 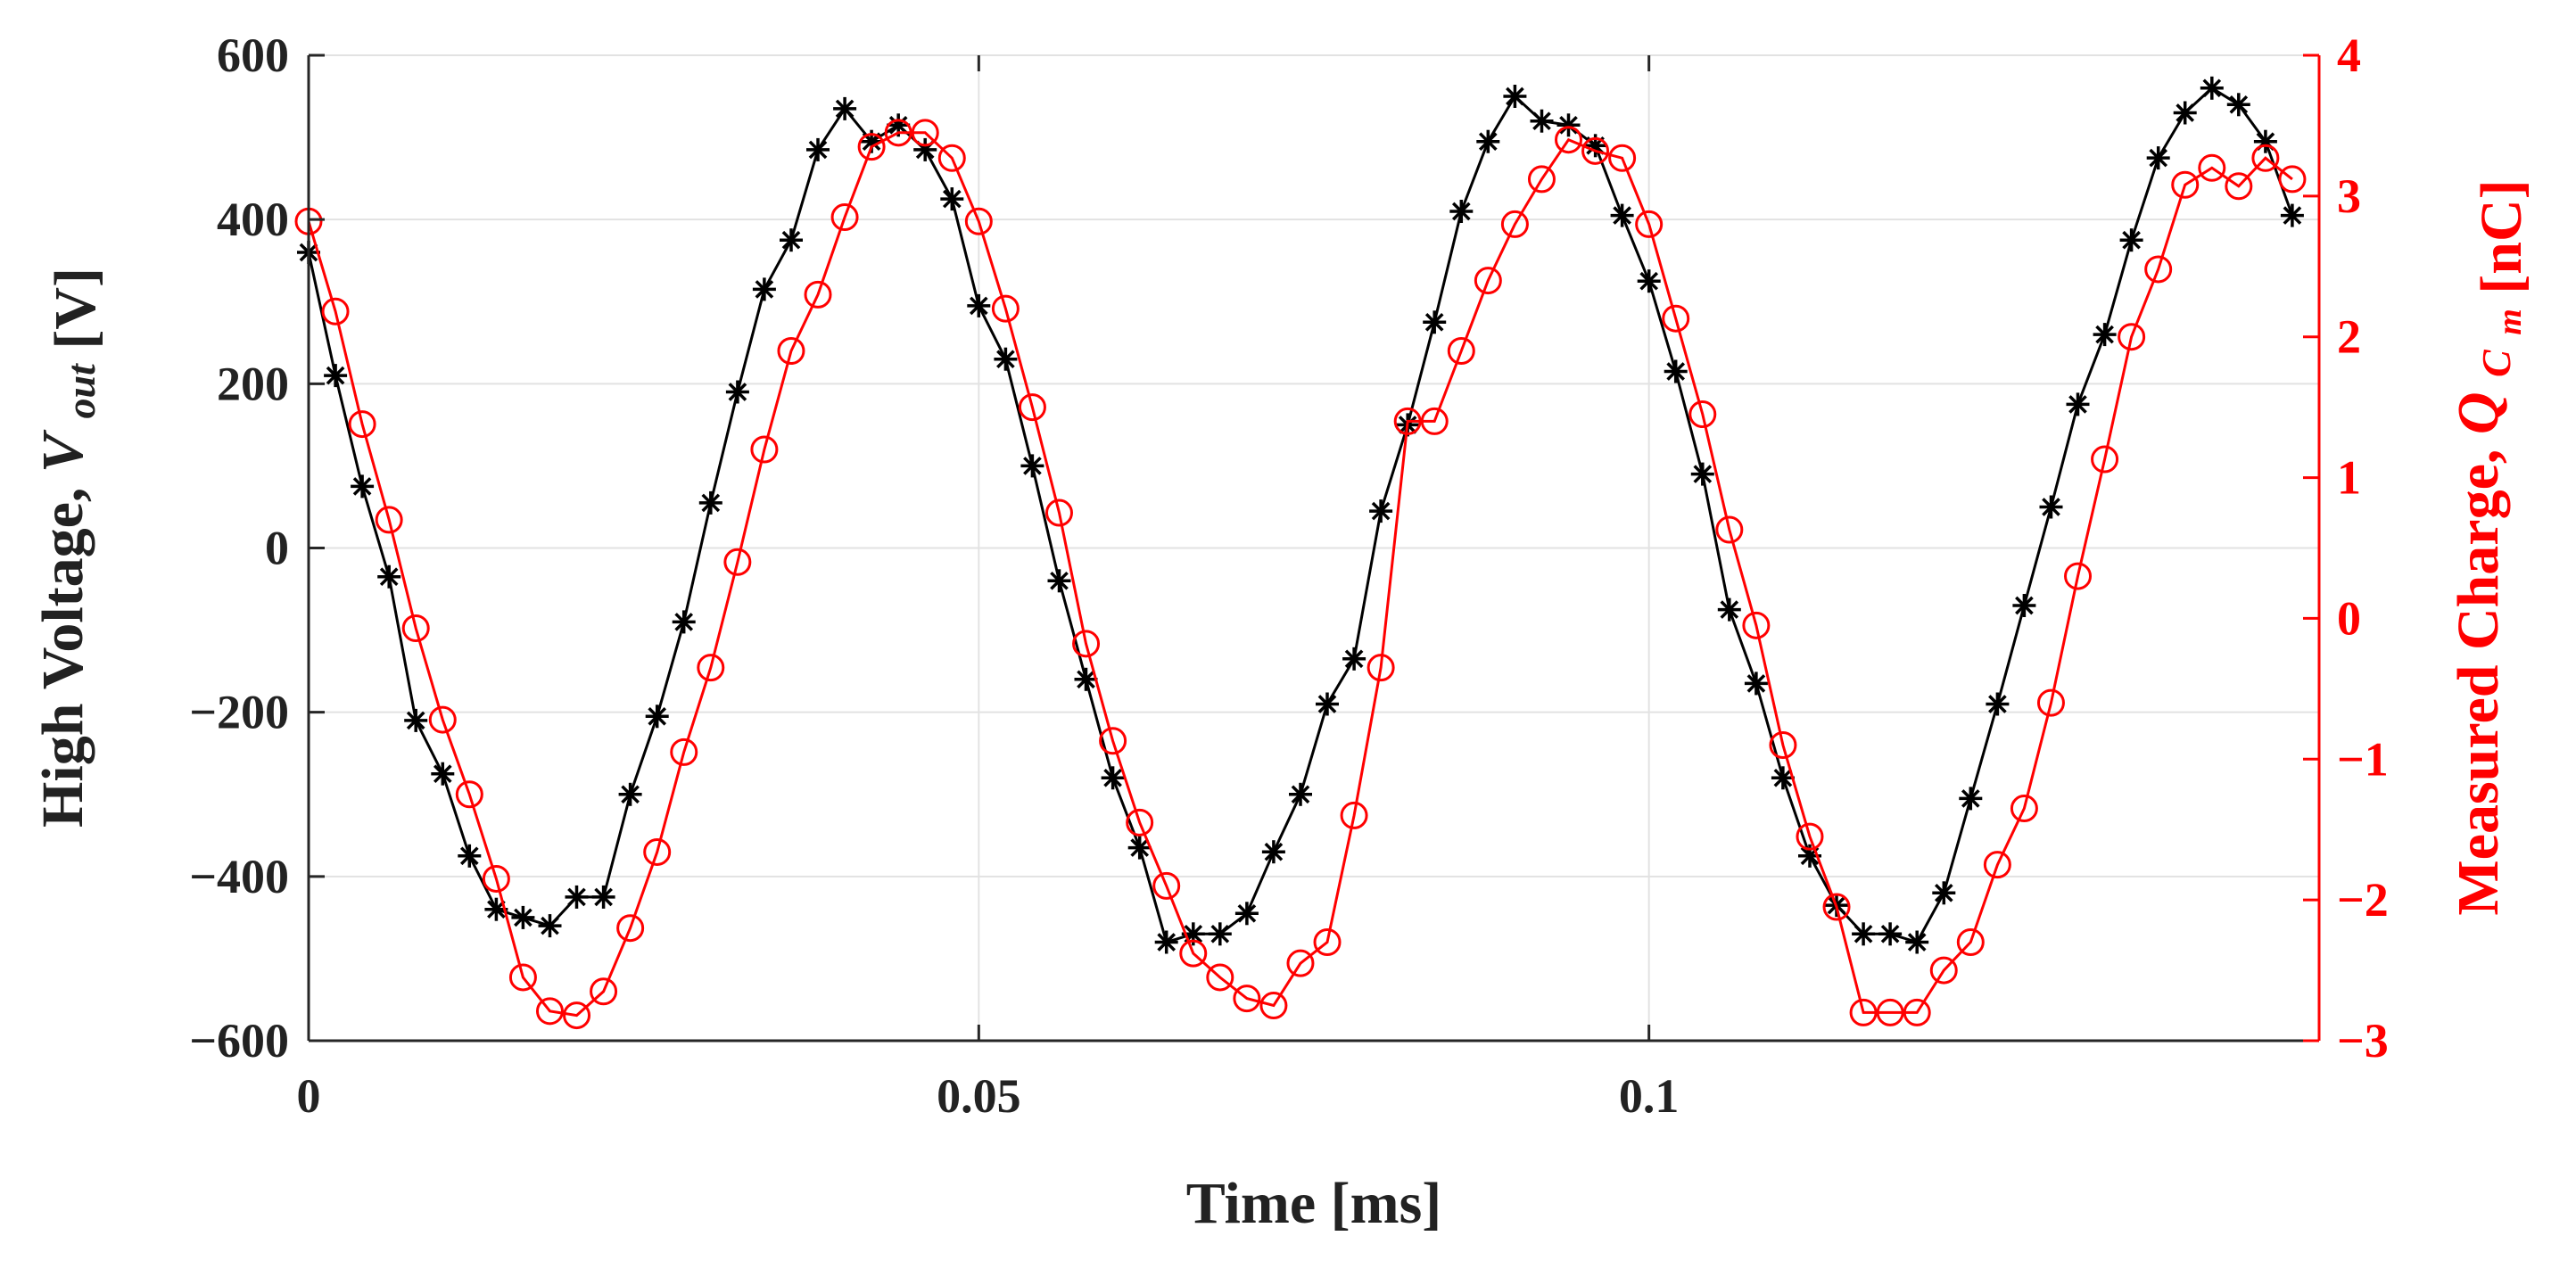 I want to click on y-right-label-unit: [nC], so click(x=2501, y=236).